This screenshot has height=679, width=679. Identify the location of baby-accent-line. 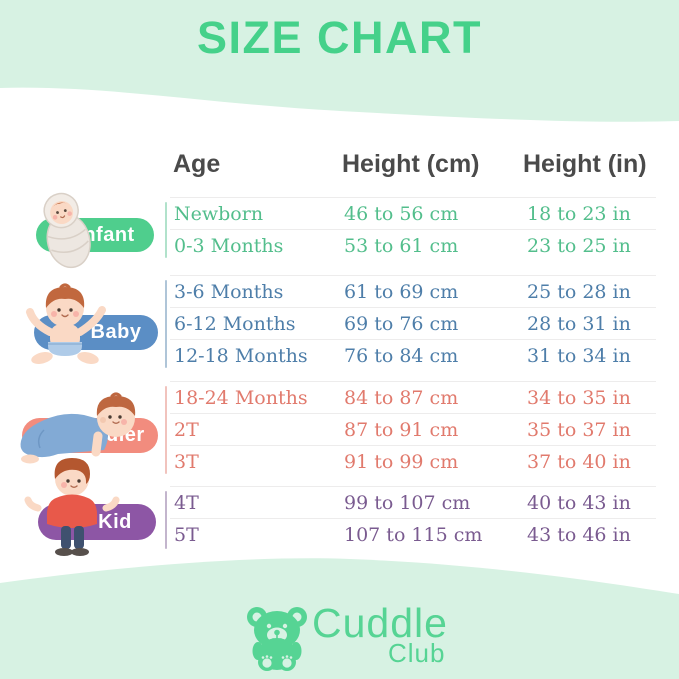
(166, 324).